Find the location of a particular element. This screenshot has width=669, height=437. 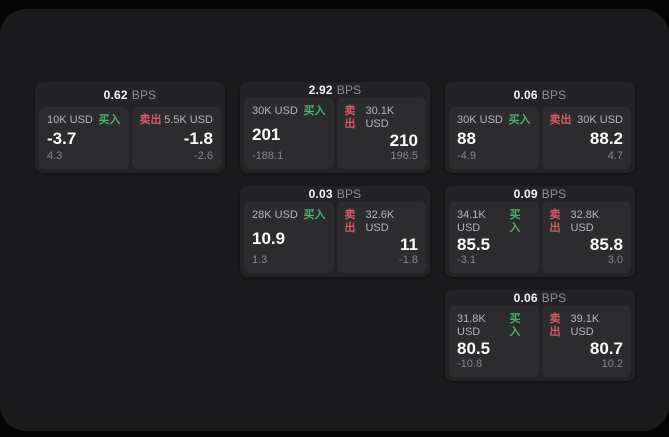

sell-panel: 卖出 5.5K USD -1.8 -2.6 is located at coordinates (176, 138).